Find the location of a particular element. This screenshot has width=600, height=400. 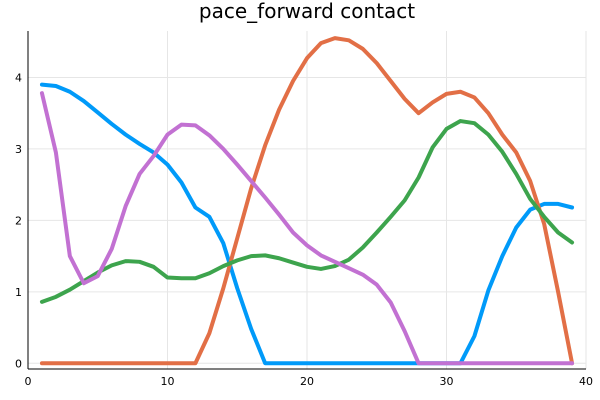

y-tick-label: 1 is located at coordinates (18, 292).